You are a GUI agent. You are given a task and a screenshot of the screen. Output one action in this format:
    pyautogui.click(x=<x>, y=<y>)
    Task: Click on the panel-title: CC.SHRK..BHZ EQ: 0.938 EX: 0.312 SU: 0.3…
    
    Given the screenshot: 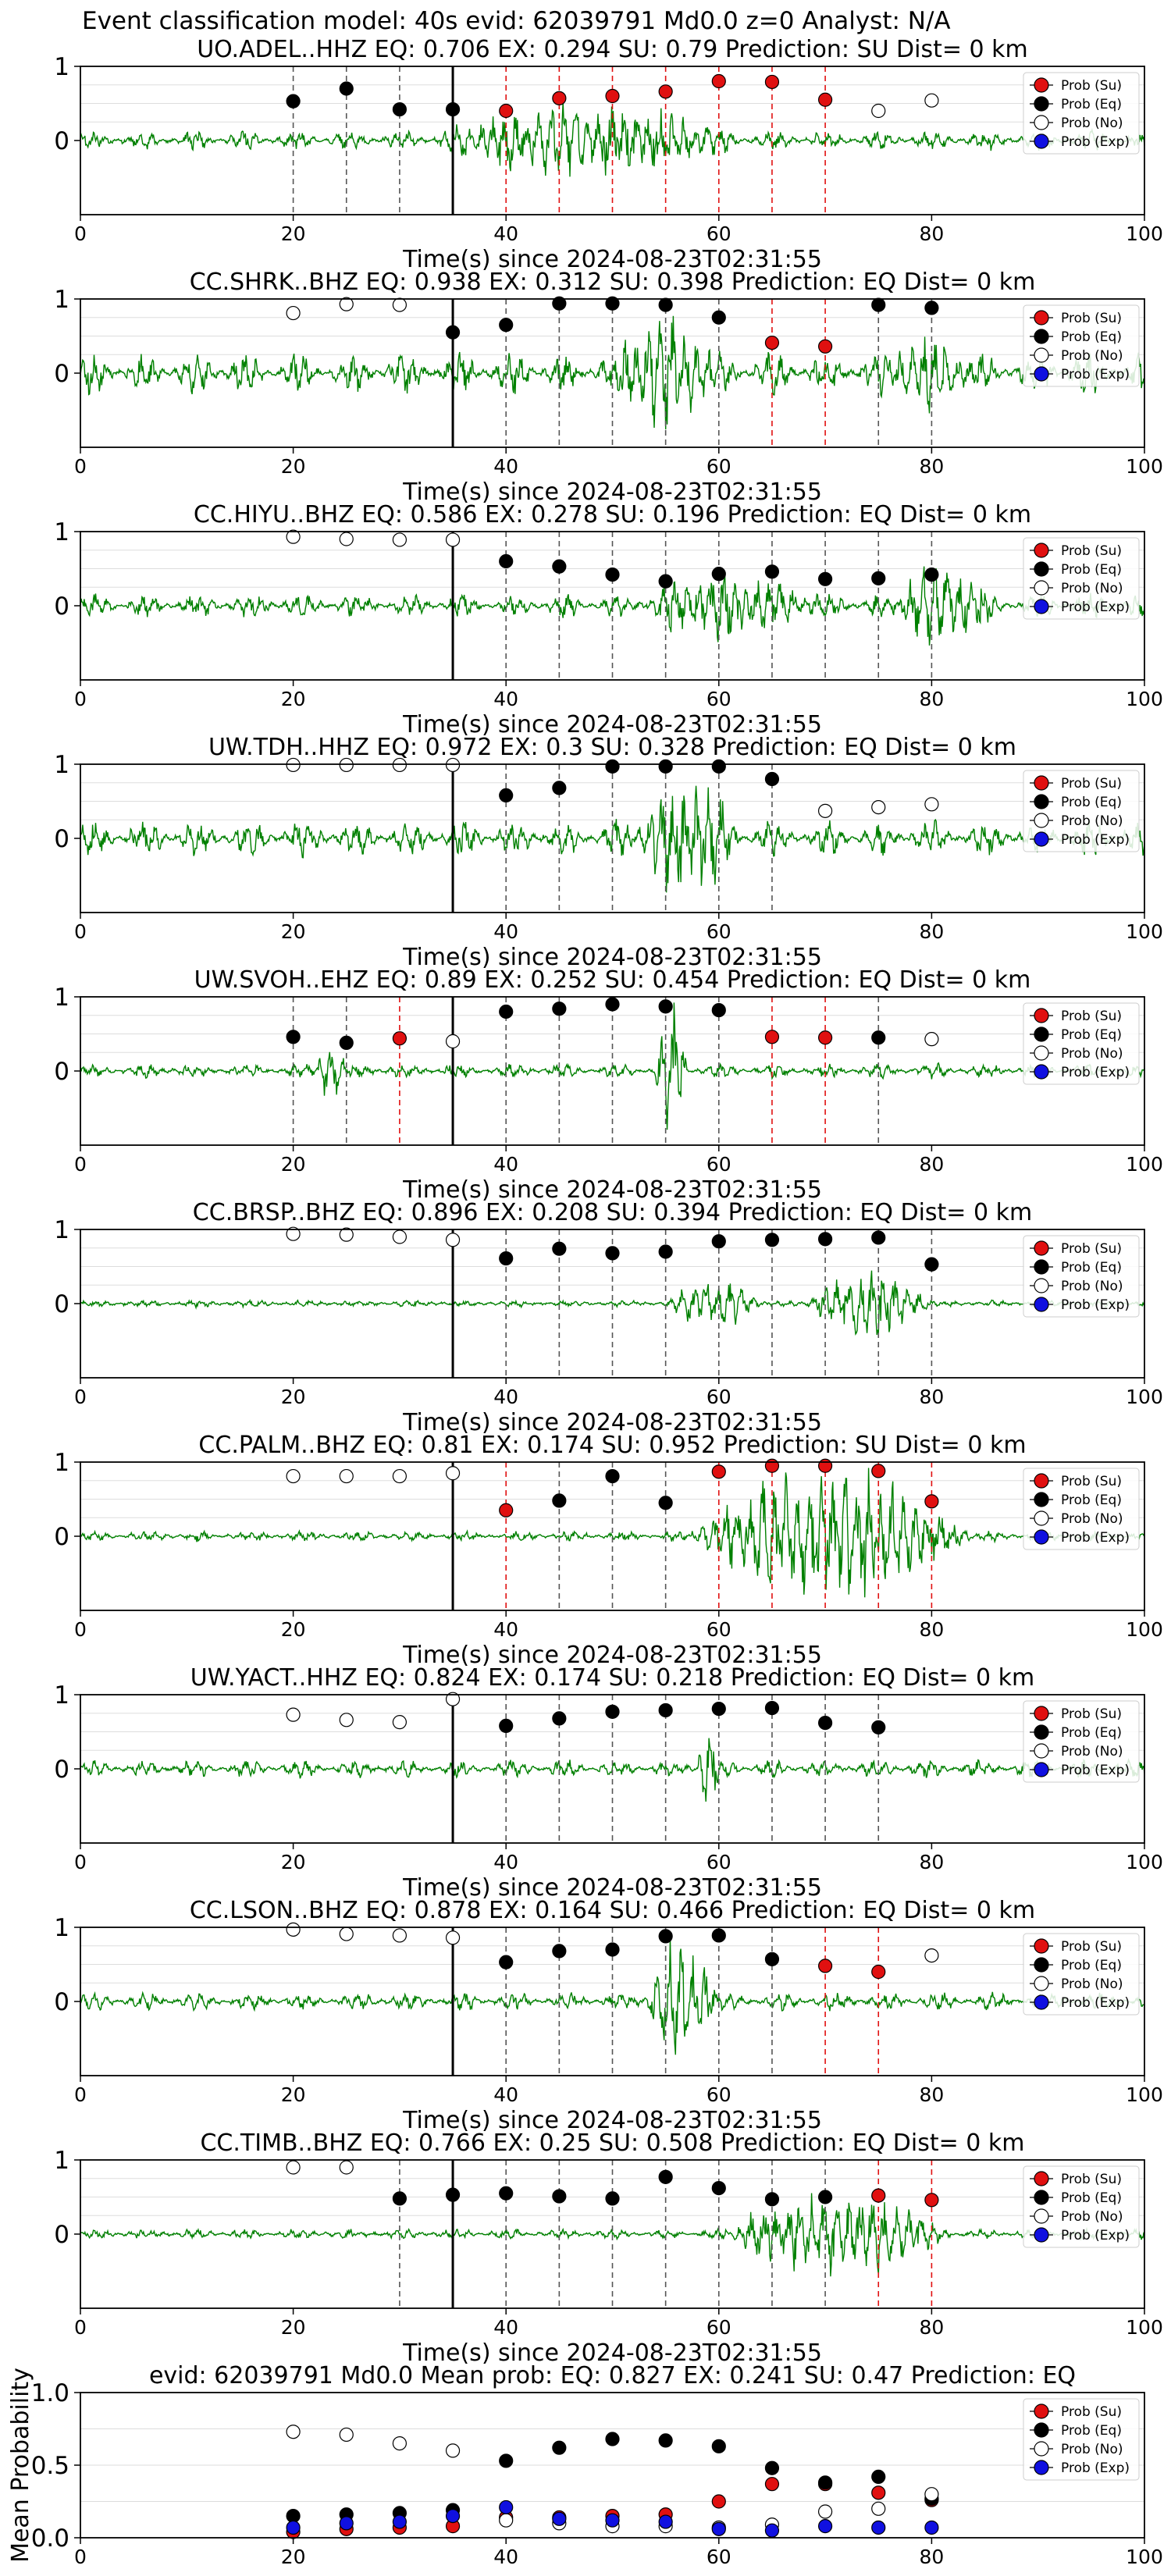 What is the action you would take?
    pyautogui.click(x=613, y=282)
    